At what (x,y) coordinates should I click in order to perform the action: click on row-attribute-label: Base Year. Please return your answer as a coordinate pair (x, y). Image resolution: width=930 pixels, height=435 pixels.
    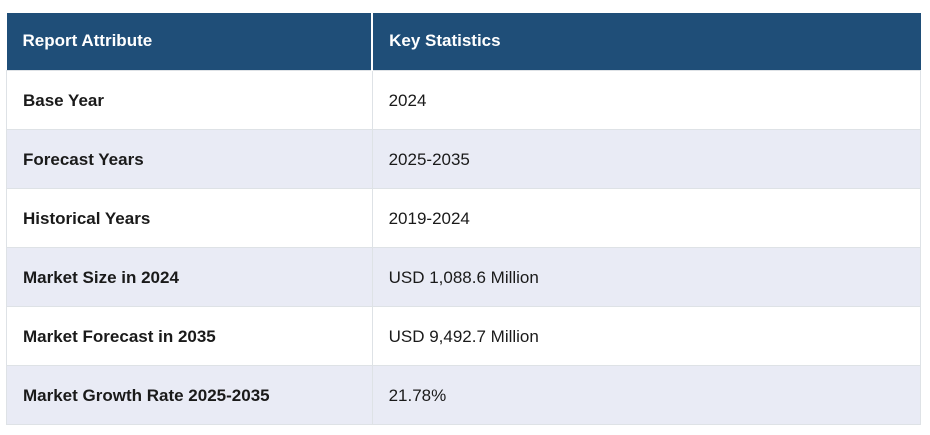
    Looking at the image, I should click on (189, 99).